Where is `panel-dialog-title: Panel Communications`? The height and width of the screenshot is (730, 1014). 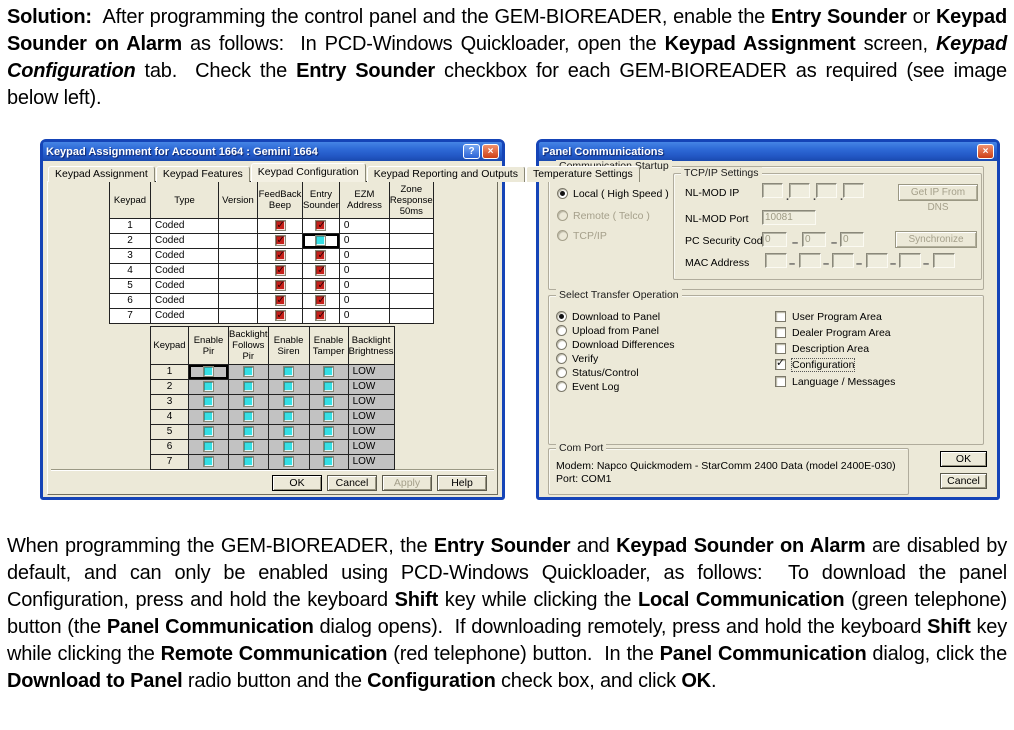
panel-dialog-title: Panel Communications is located at coordinates (603, 151).